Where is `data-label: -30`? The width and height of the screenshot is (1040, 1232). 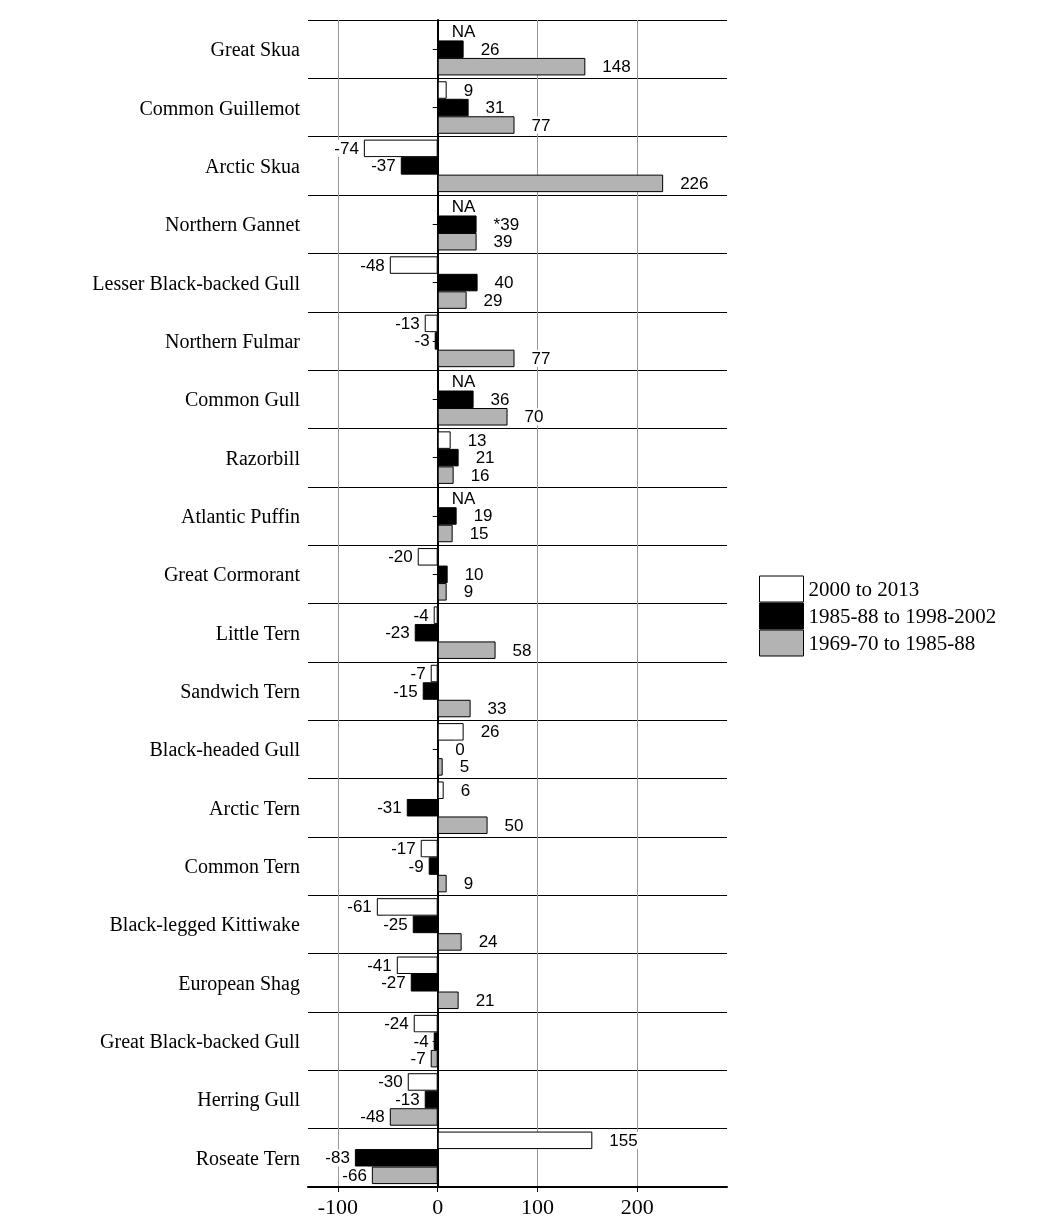
data-label: -30 is located at coordinates (390, 1082).